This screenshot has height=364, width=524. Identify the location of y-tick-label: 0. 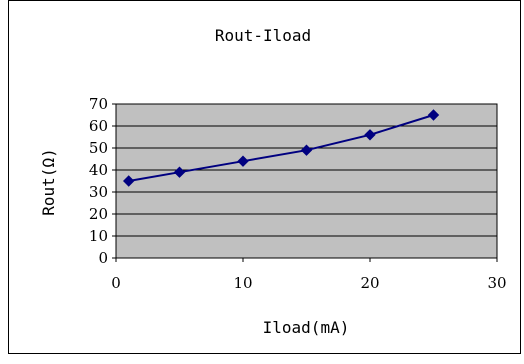
(103, 258).